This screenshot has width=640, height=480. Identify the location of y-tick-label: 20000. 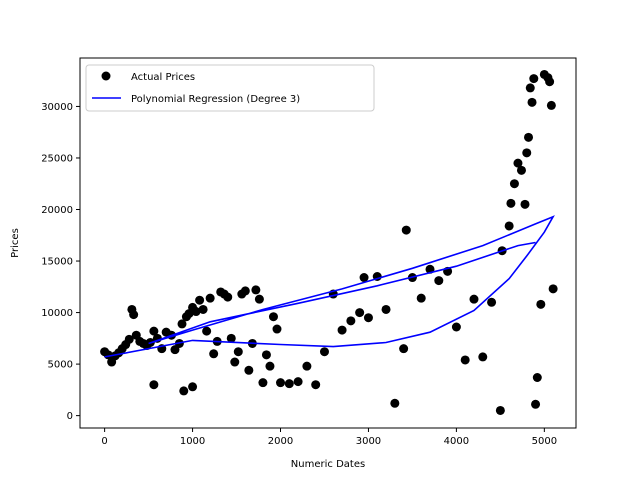
(57, 210).